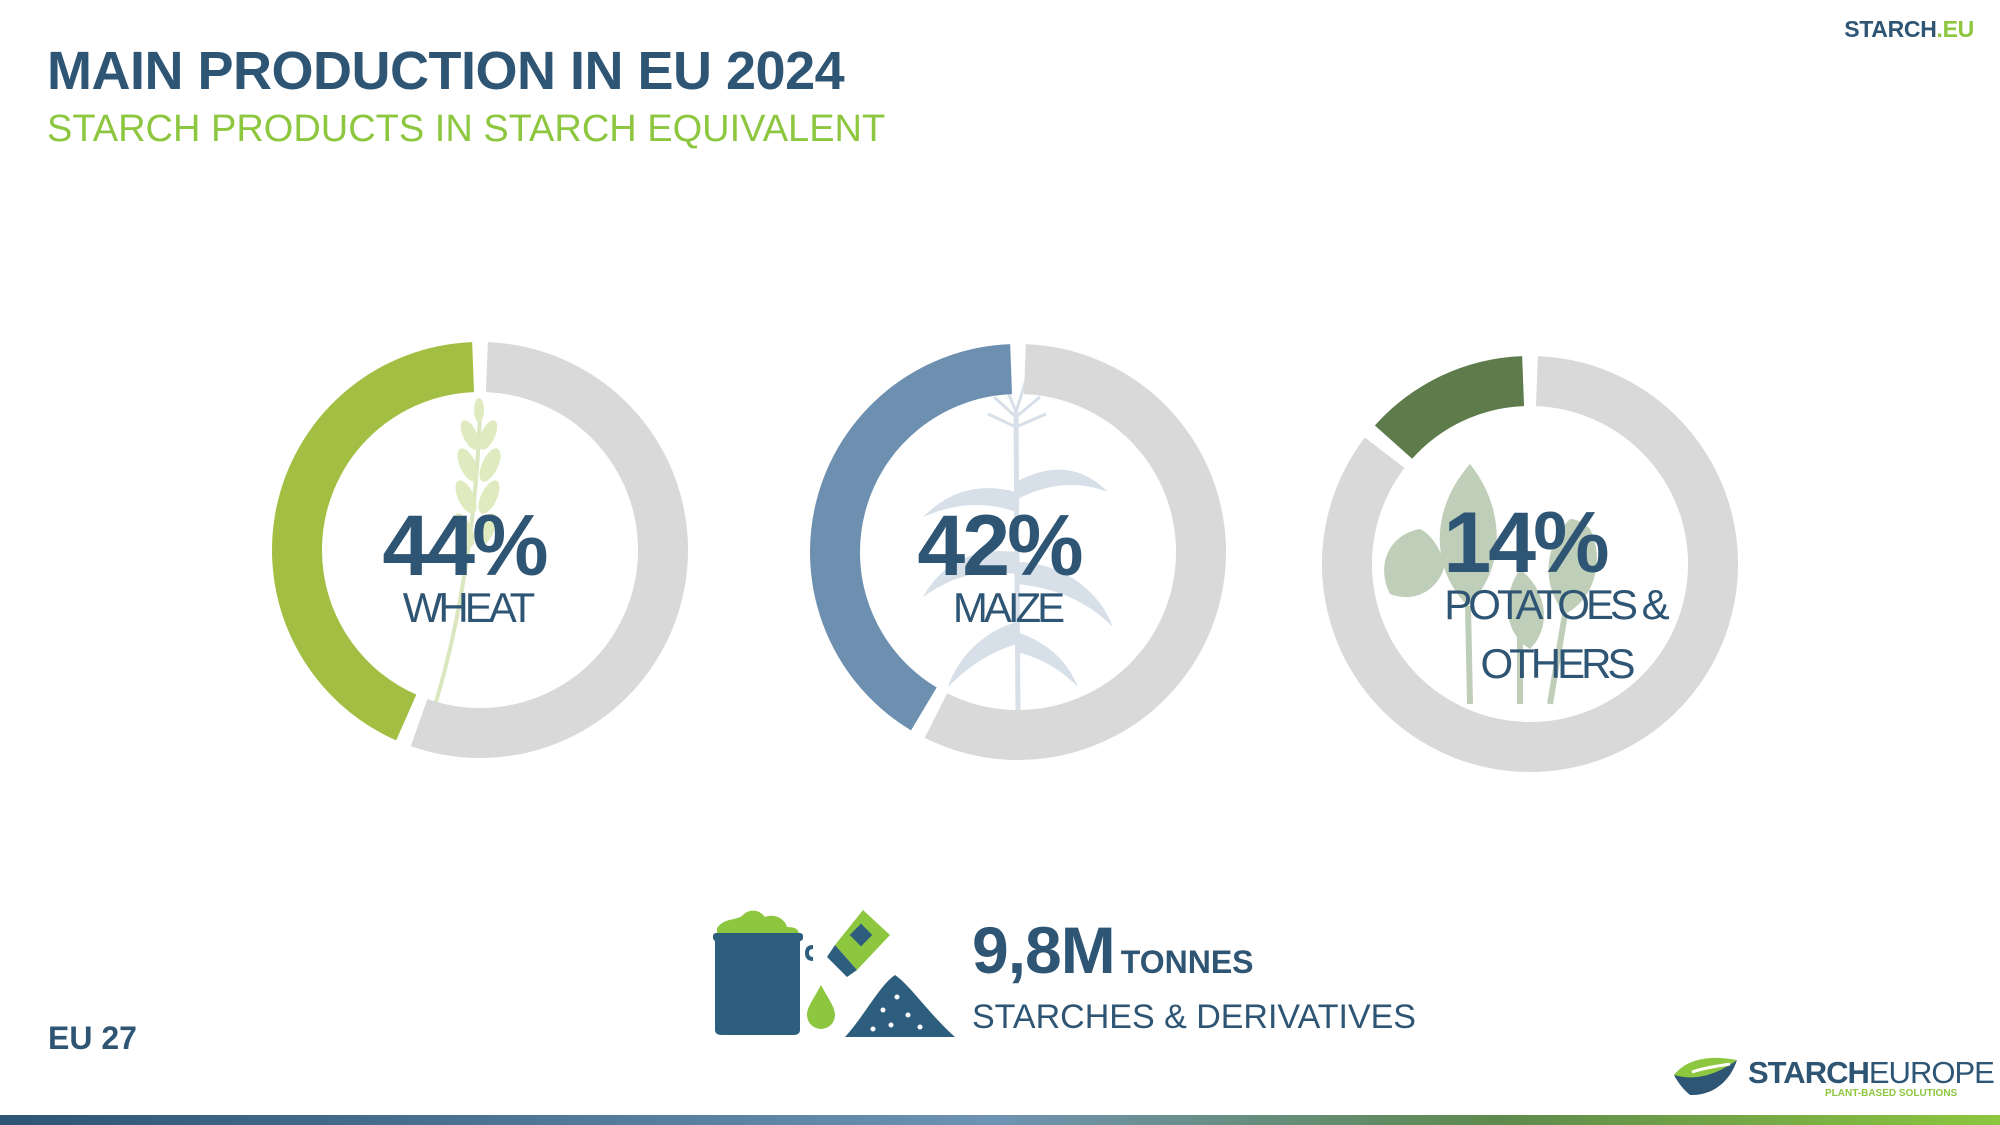 This screenshot has width=2000, height=1125. What do you see at coordinates (1044, 950) in the screenshot?
I see `total-value: 9,8M` at bounding box center [1044, 950].